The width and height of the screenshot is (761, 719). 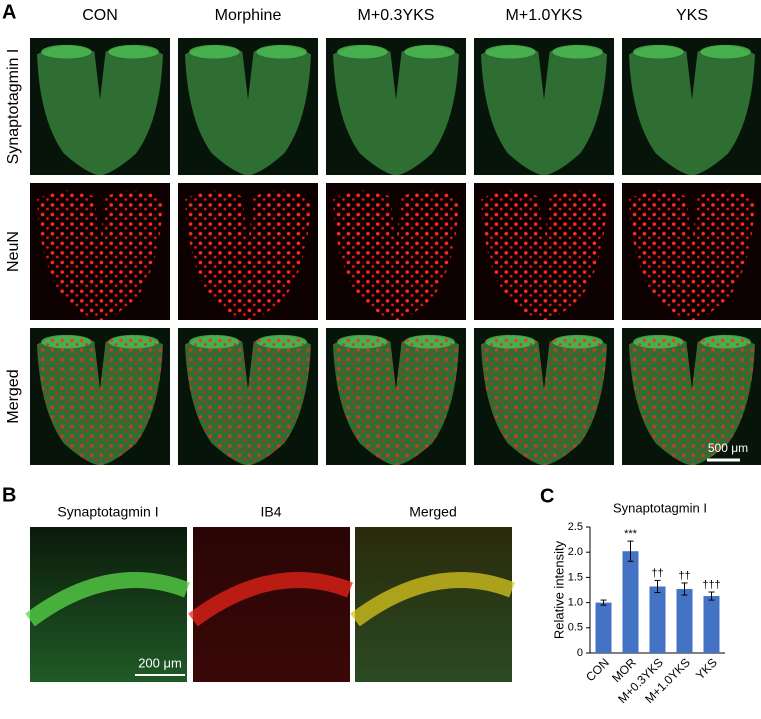 What do you see at coordinates (544, 15) in the screenshot?
I see `column-header: M+1.0YKS` at bounding box center [544, 15].